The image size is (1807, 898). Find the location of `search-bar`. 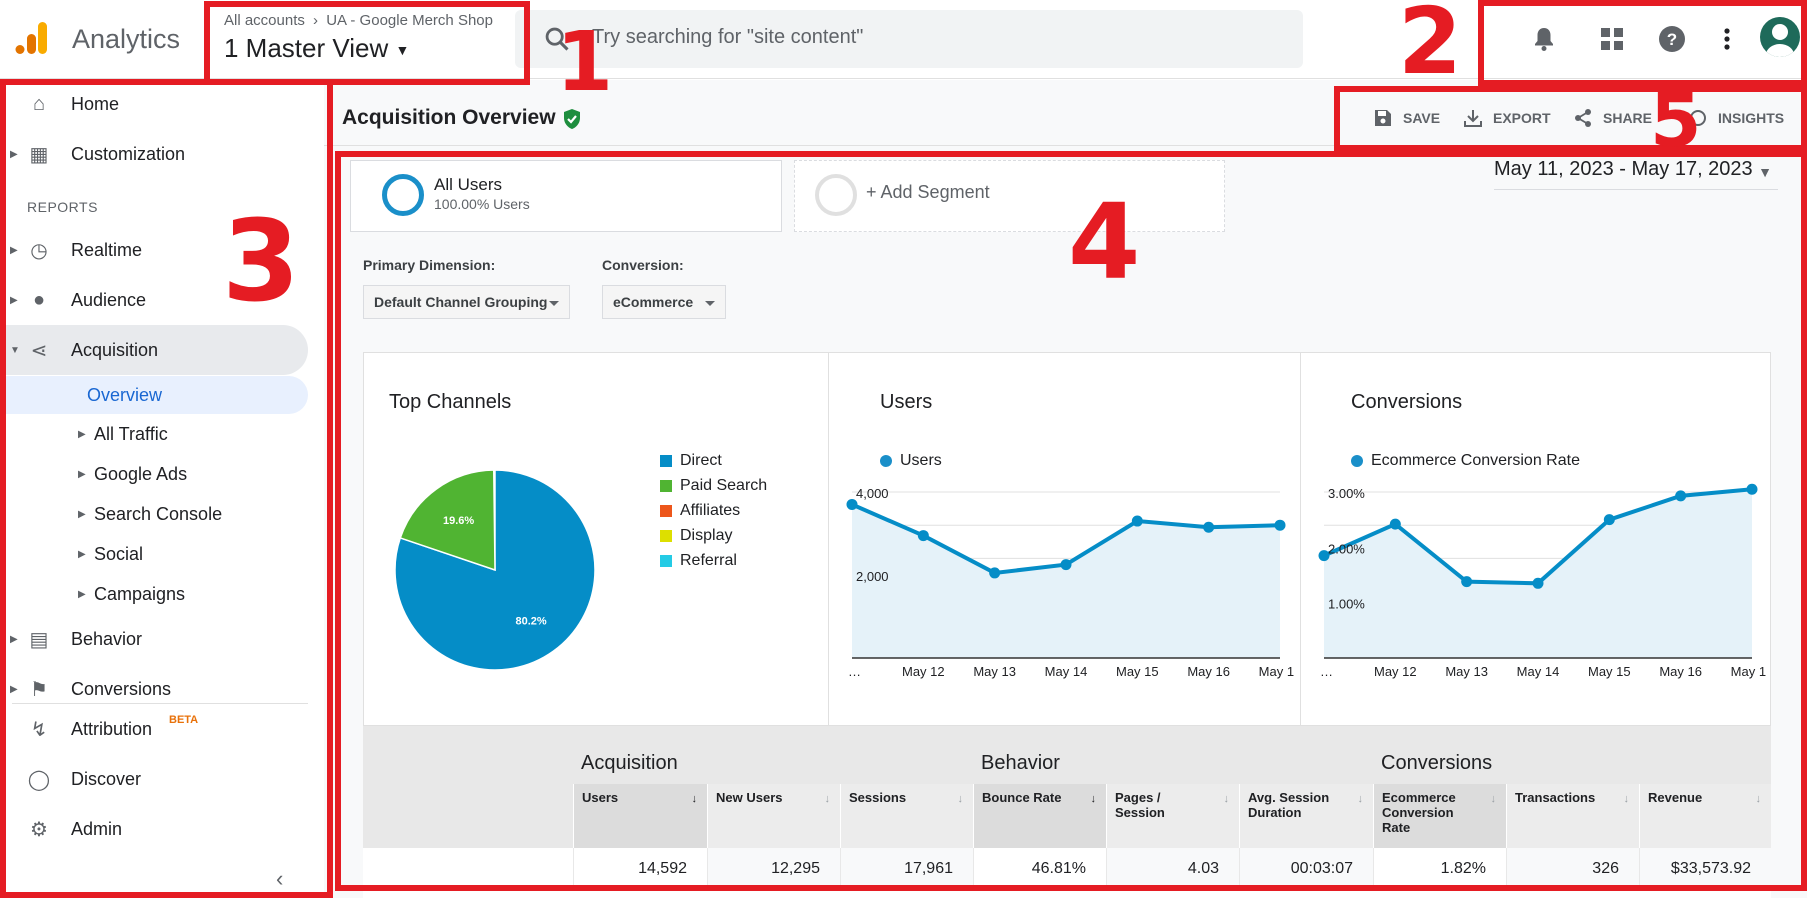

search-bar is located at coordinates (909, 39).